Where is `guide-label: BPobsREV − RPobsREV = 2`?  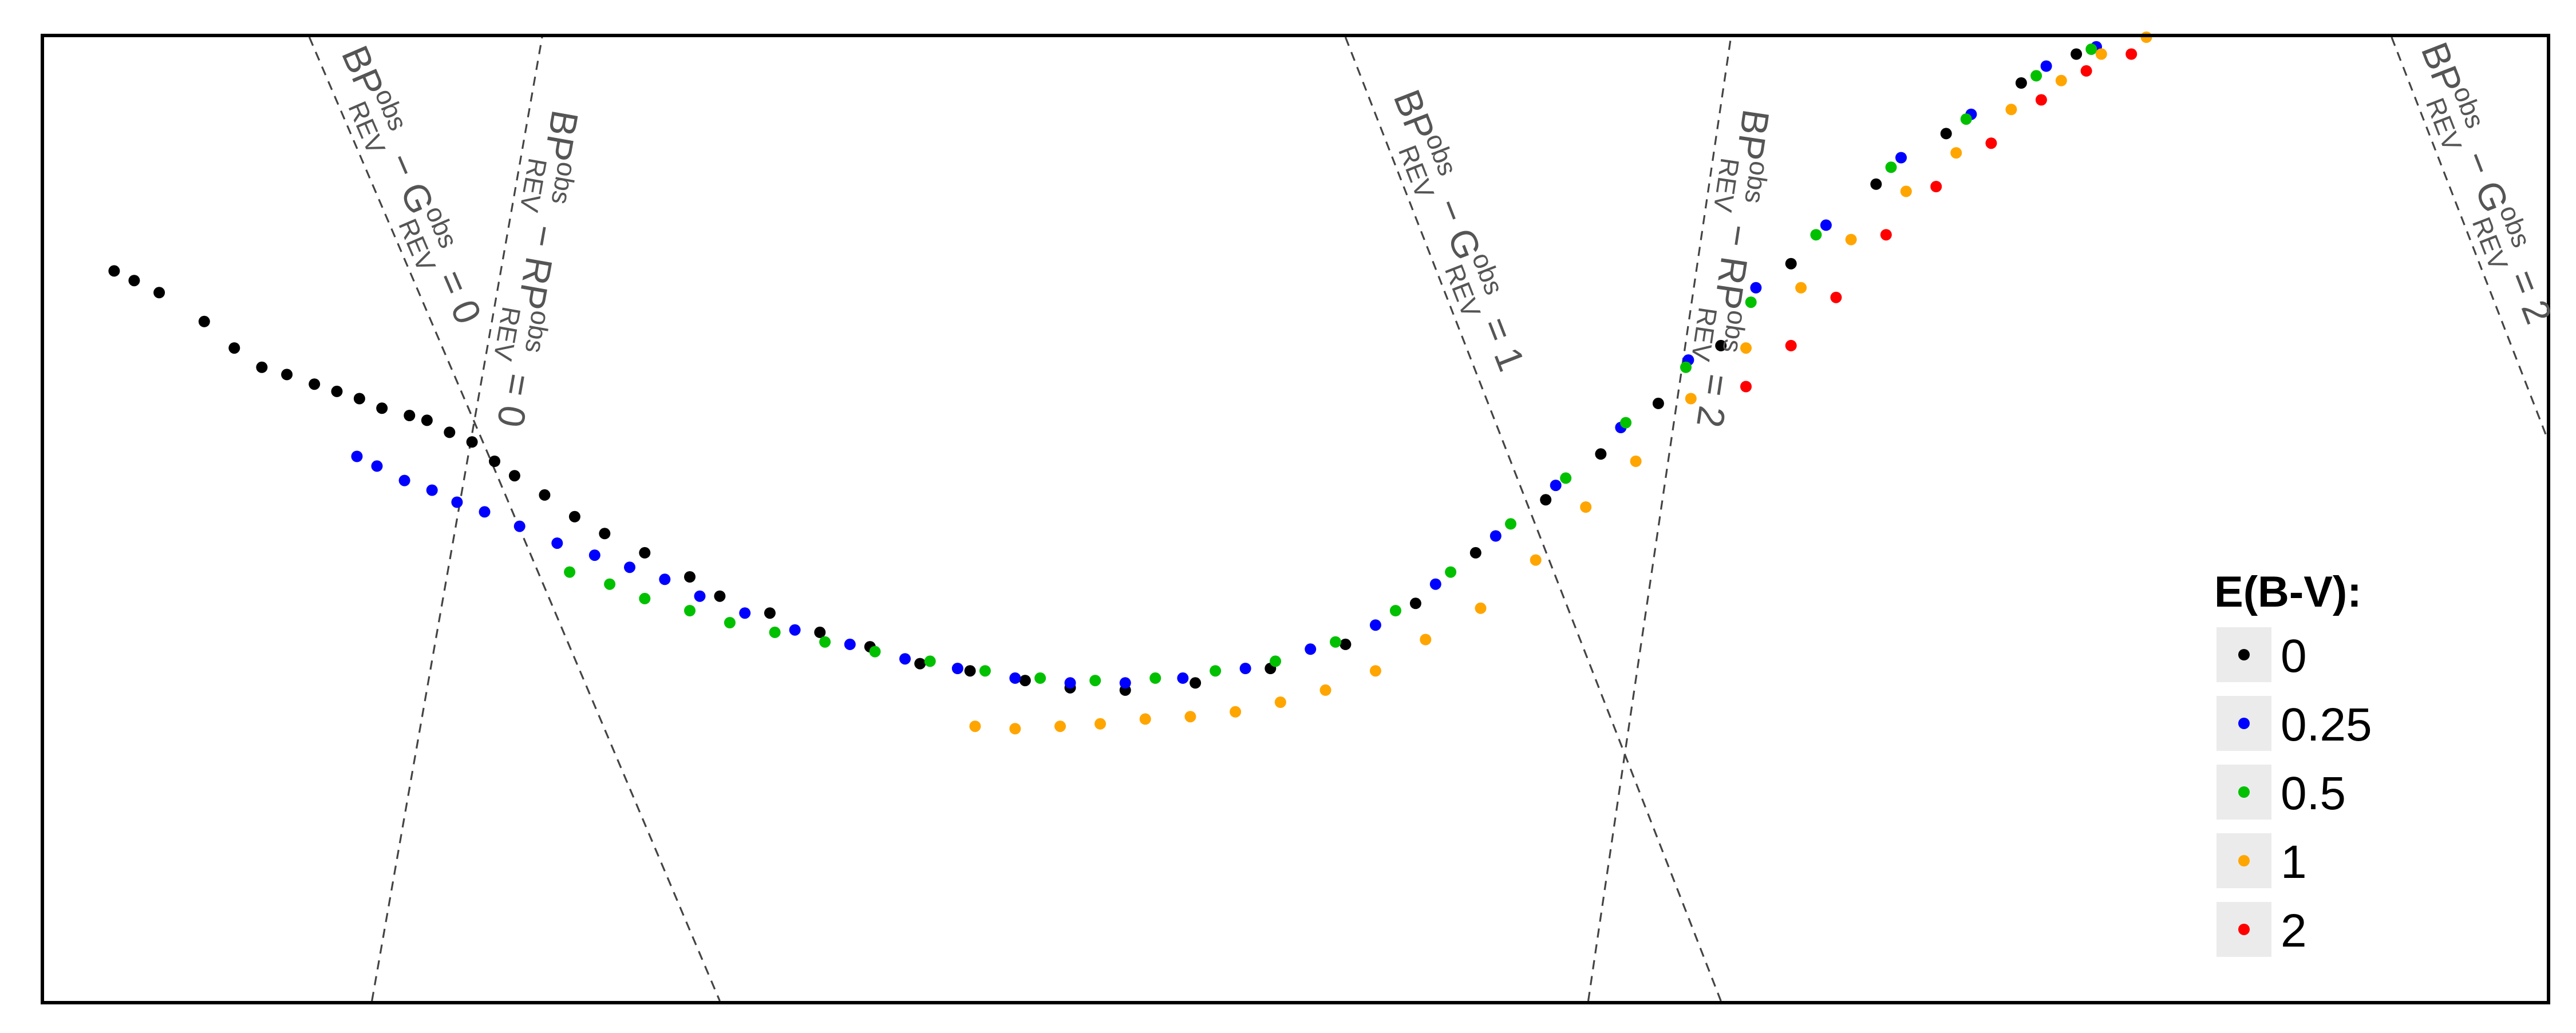 guide-label: BPobsREV − RPobsREV = 2 is located at coordinates (1729, 268).